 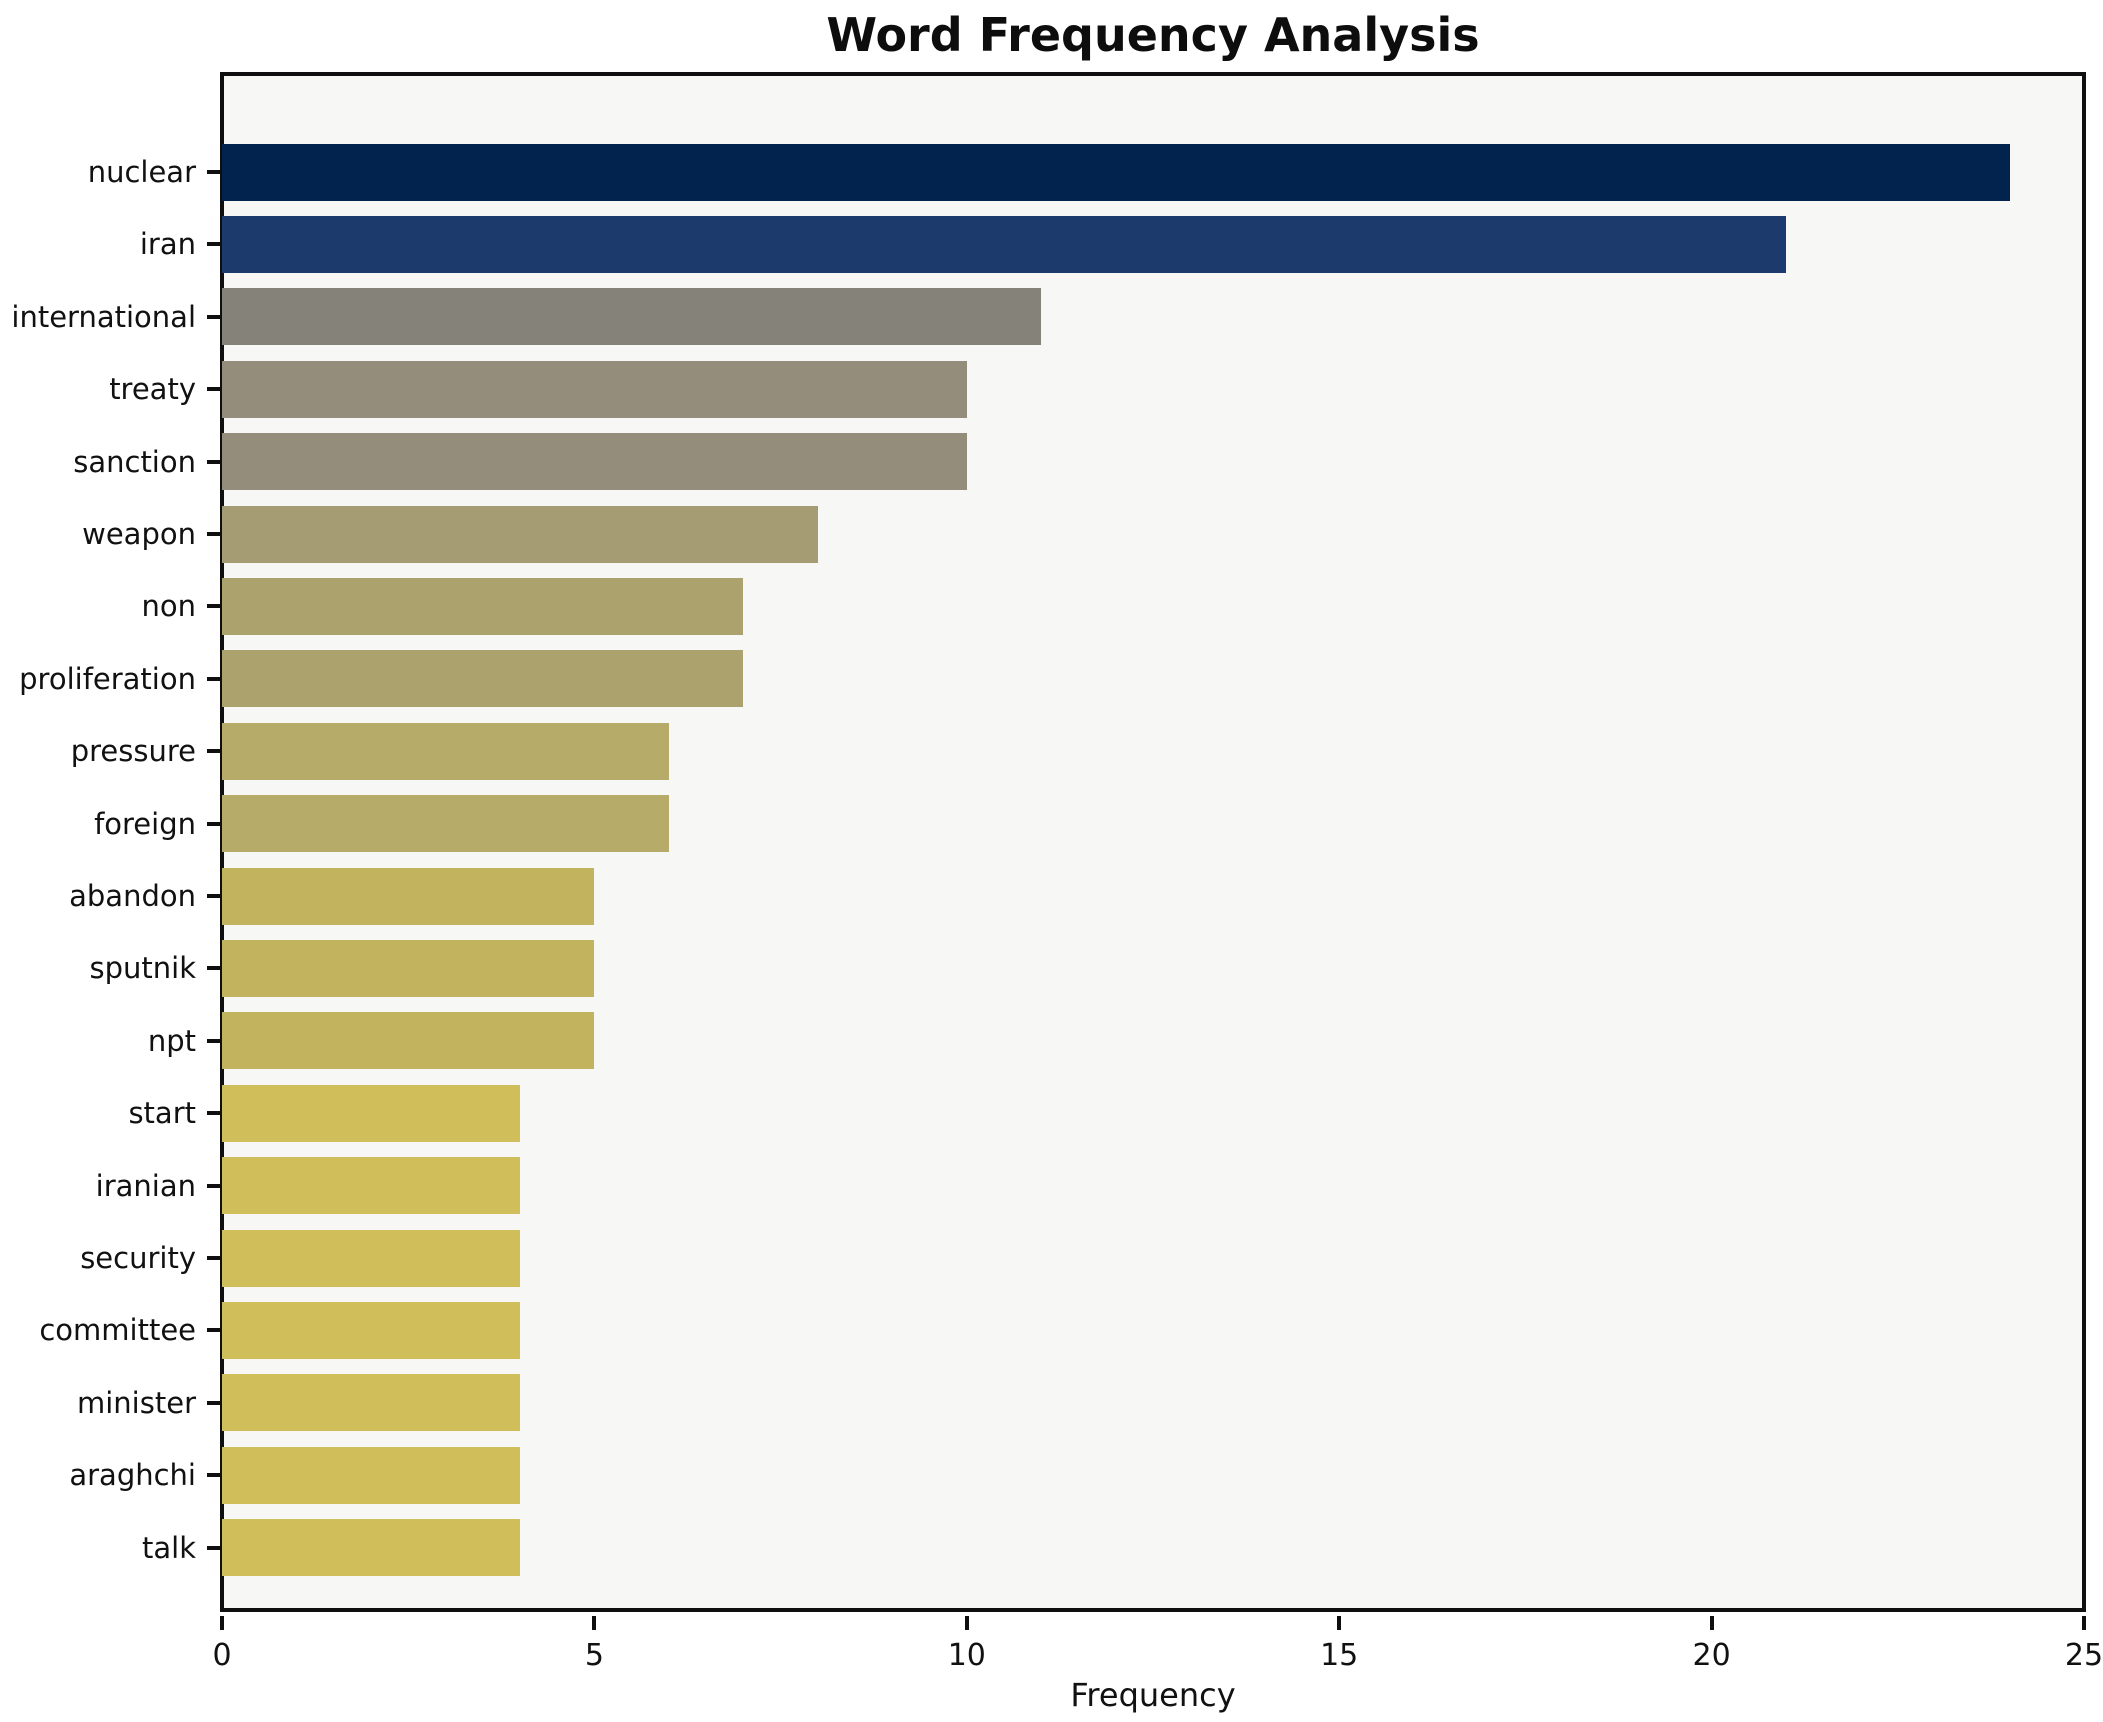 I want to click on x-tick-label-5: 5, so click(x=594, y=1655).